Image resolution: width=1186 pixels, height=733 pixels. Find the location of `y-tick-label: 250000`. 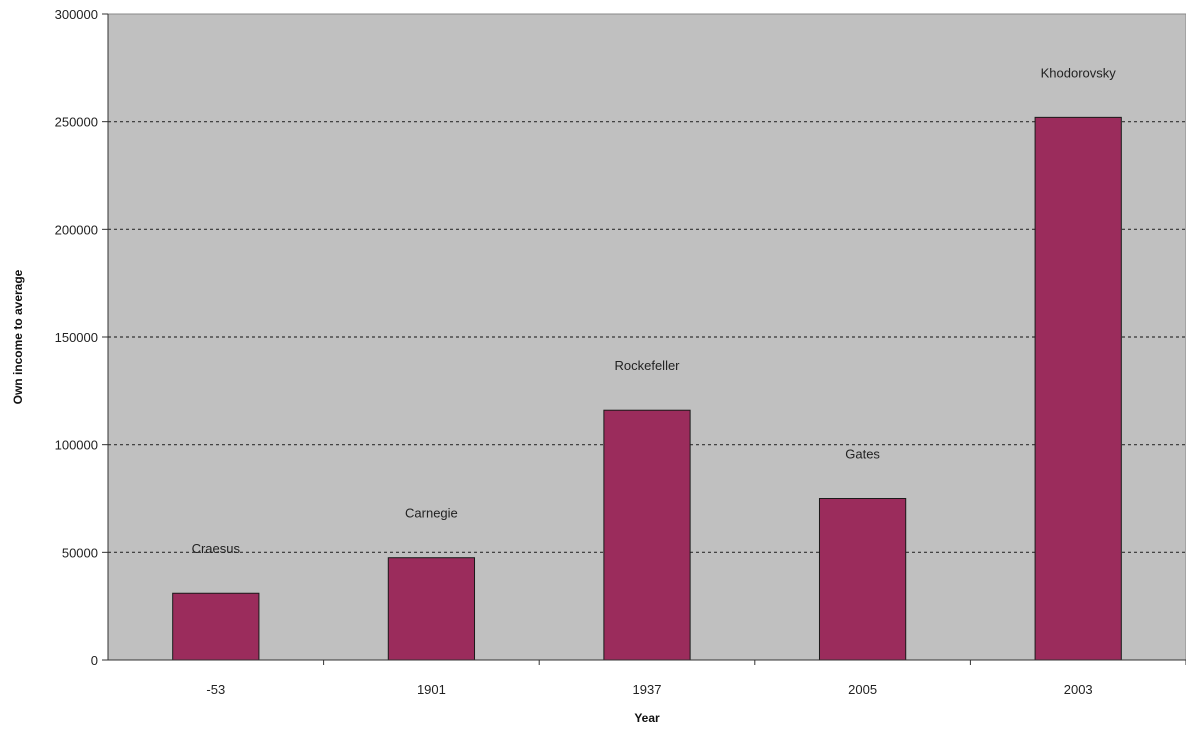

y-tick-label: 250000 is located at coordinates (76, 122).